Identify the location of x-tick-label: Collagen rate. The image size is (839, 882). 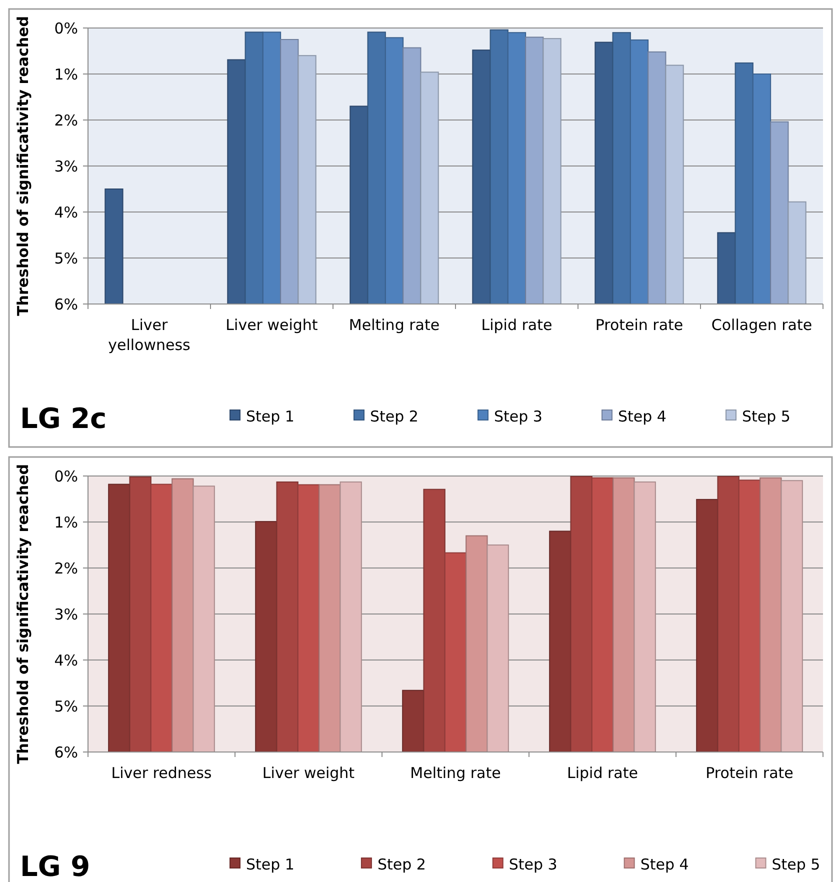
(761, 325).